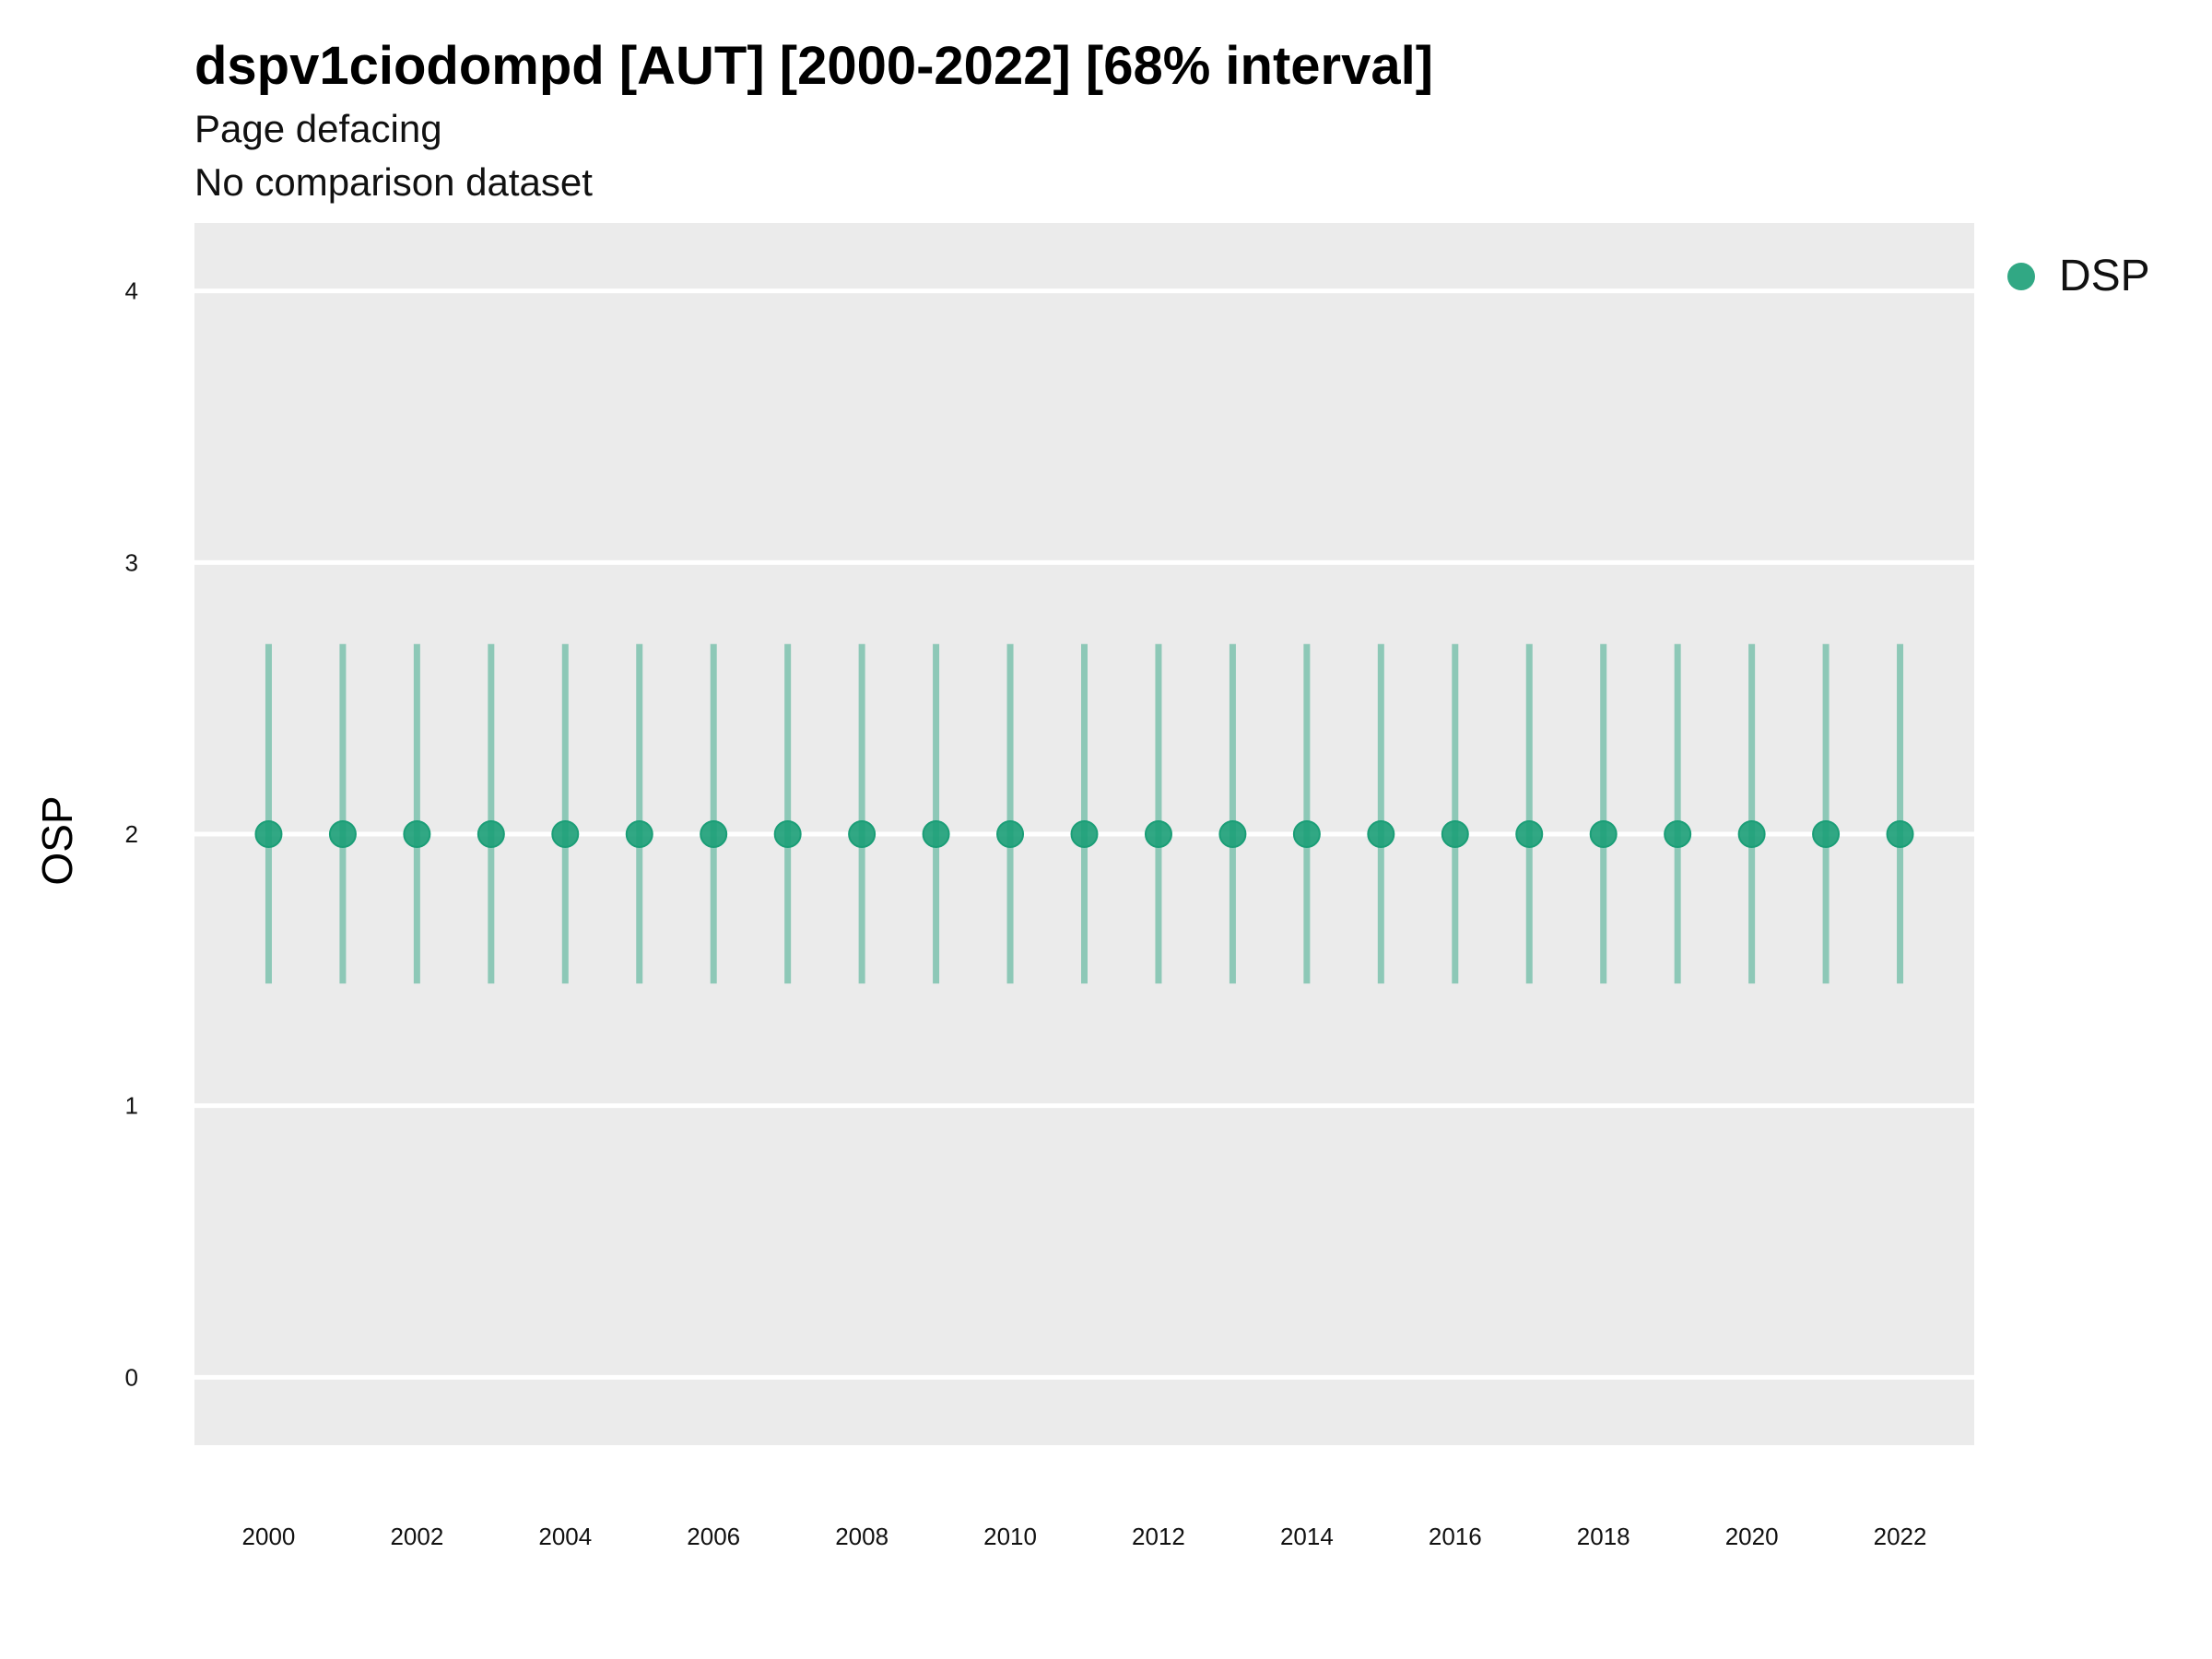 The width and height of the screenshot is (2212, 1659). What do you see at coordinates (1010, 1536) in the screenshot?
I see `x-tick-label: 2010` at bounding box center [1010, 1536].